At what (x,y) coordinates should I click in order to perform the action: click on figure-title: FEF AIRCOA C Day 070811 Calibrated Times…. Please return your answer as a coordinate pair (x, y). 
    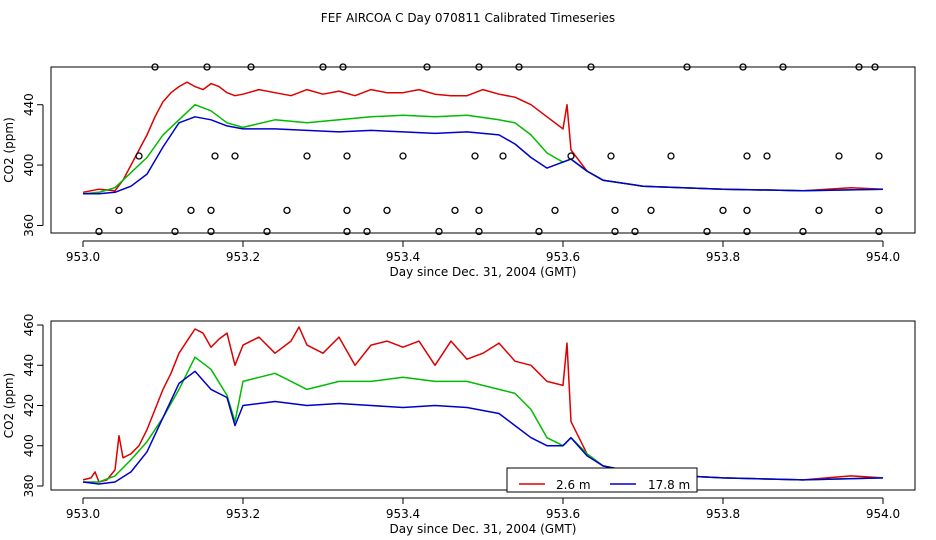
    Looking at the image, I should click on (468, 18).